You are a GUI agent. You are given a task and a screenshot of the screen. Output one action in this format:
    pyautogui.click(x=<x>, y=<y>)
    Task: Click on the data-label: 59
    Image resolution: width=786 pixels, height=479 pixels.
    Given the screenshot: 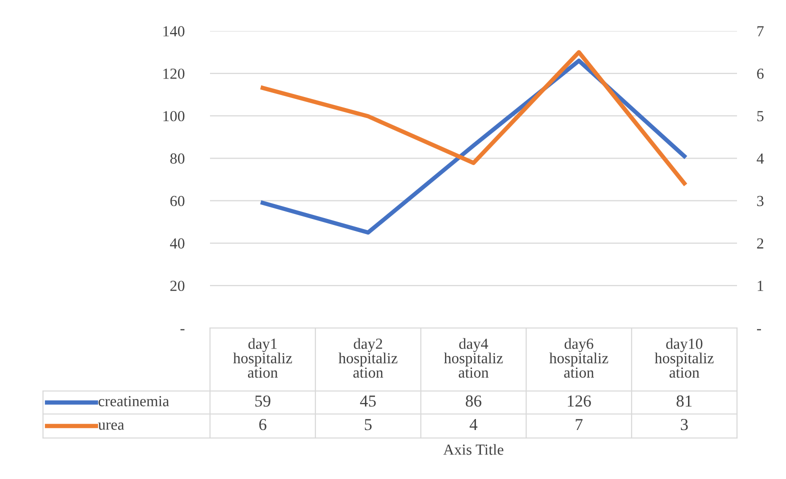 What is the action you would take?
    pyautogui.click(x=262, y=401)
    